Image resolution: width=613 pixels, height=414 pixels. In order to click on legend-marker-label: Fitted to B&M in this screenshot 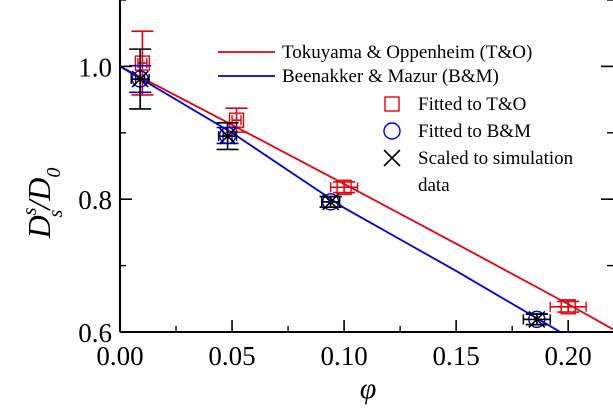, I will do `click(474, 131)`.